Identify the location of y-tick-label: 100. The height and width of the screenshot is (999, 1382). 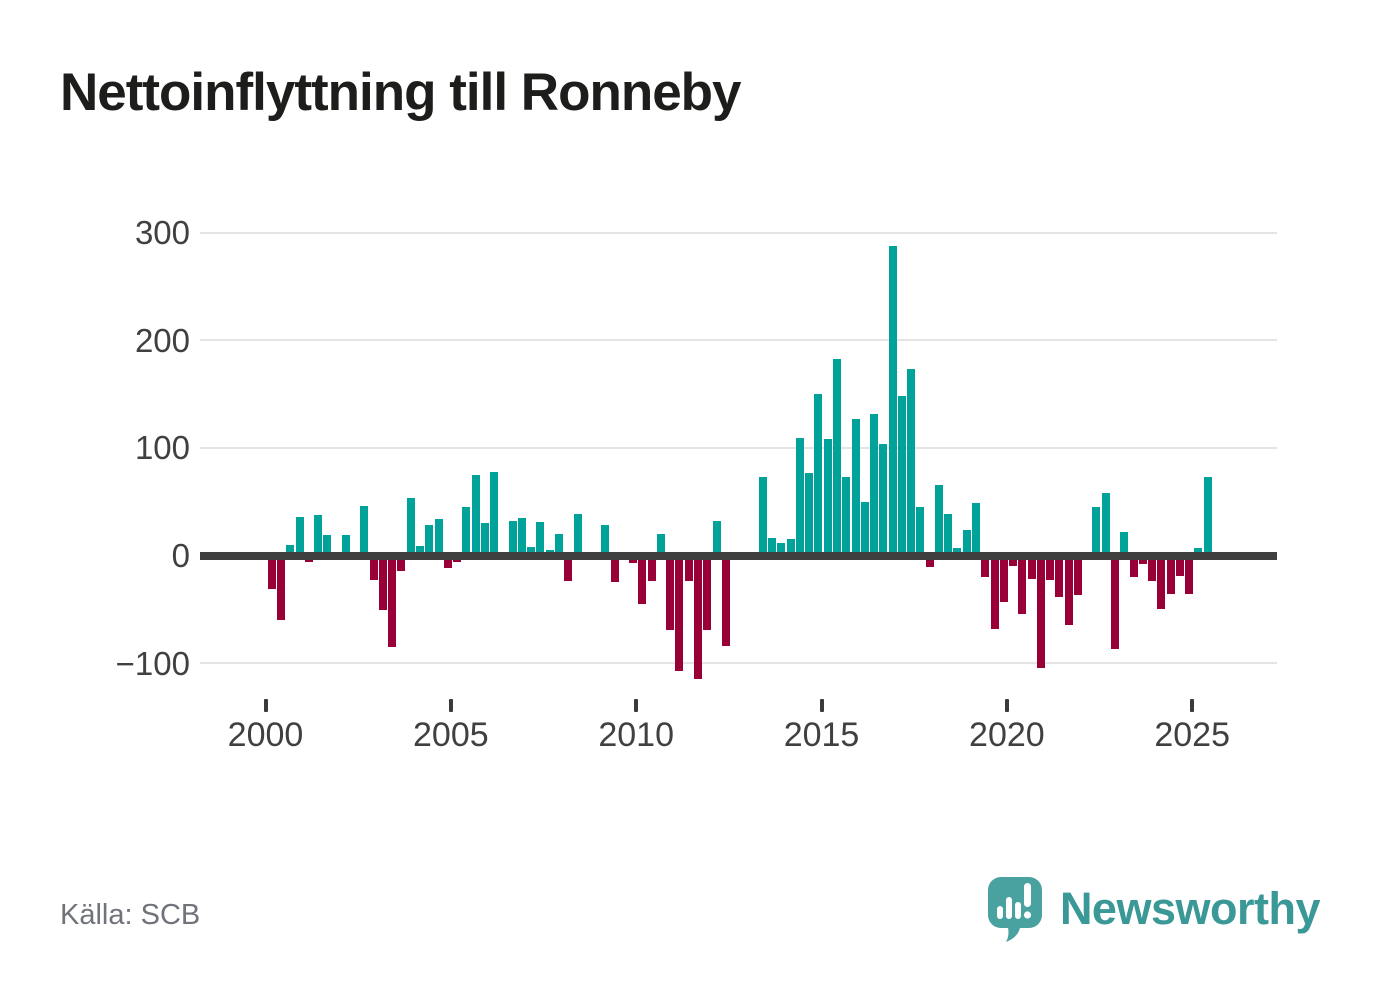
(162, 448).